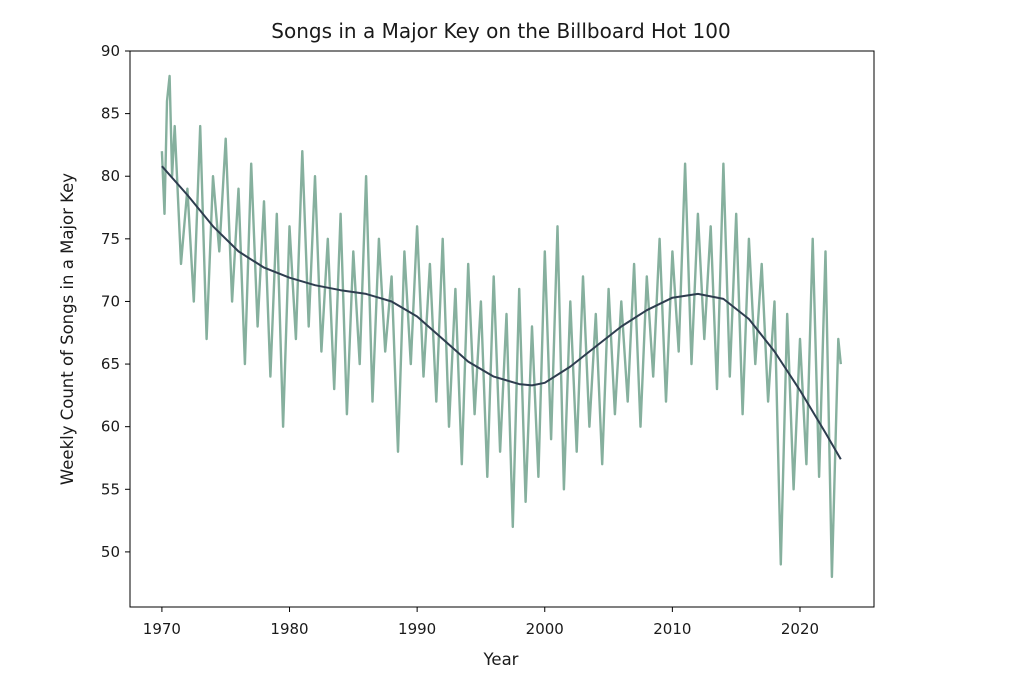 This screenshot has width=1012, height=687. I want to click on y-tick-label: 70, so click(110, 301).